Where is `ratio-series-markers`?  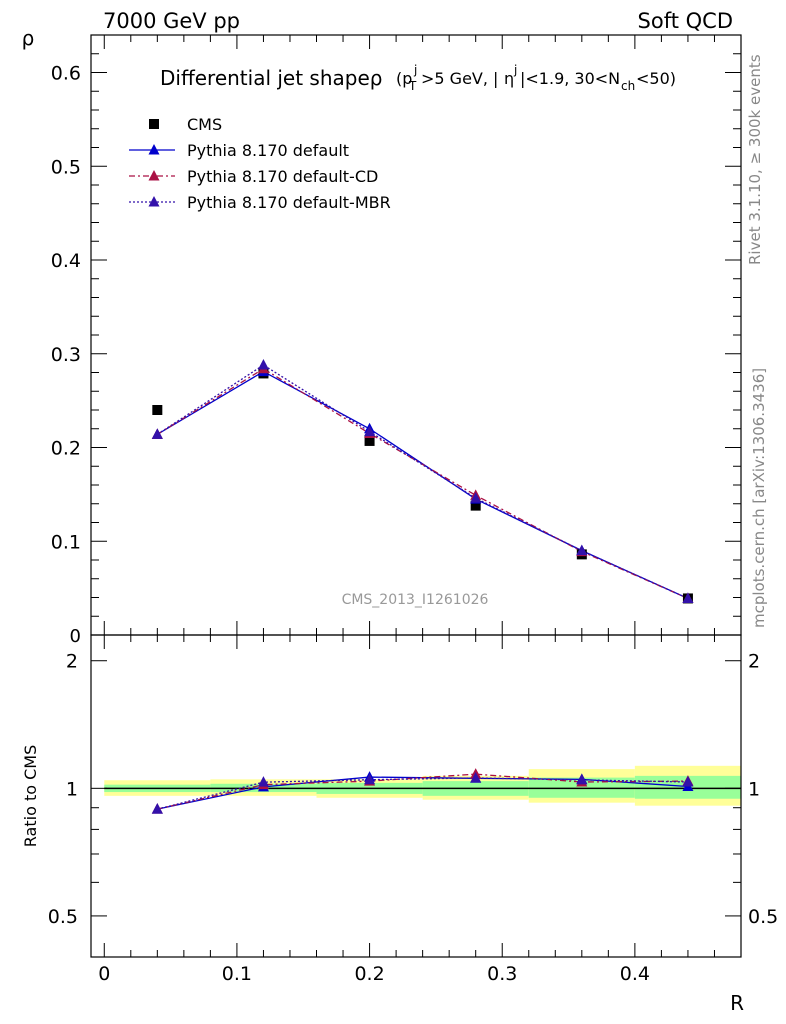
ratio-series-markers is located at coordinates (422, 791).